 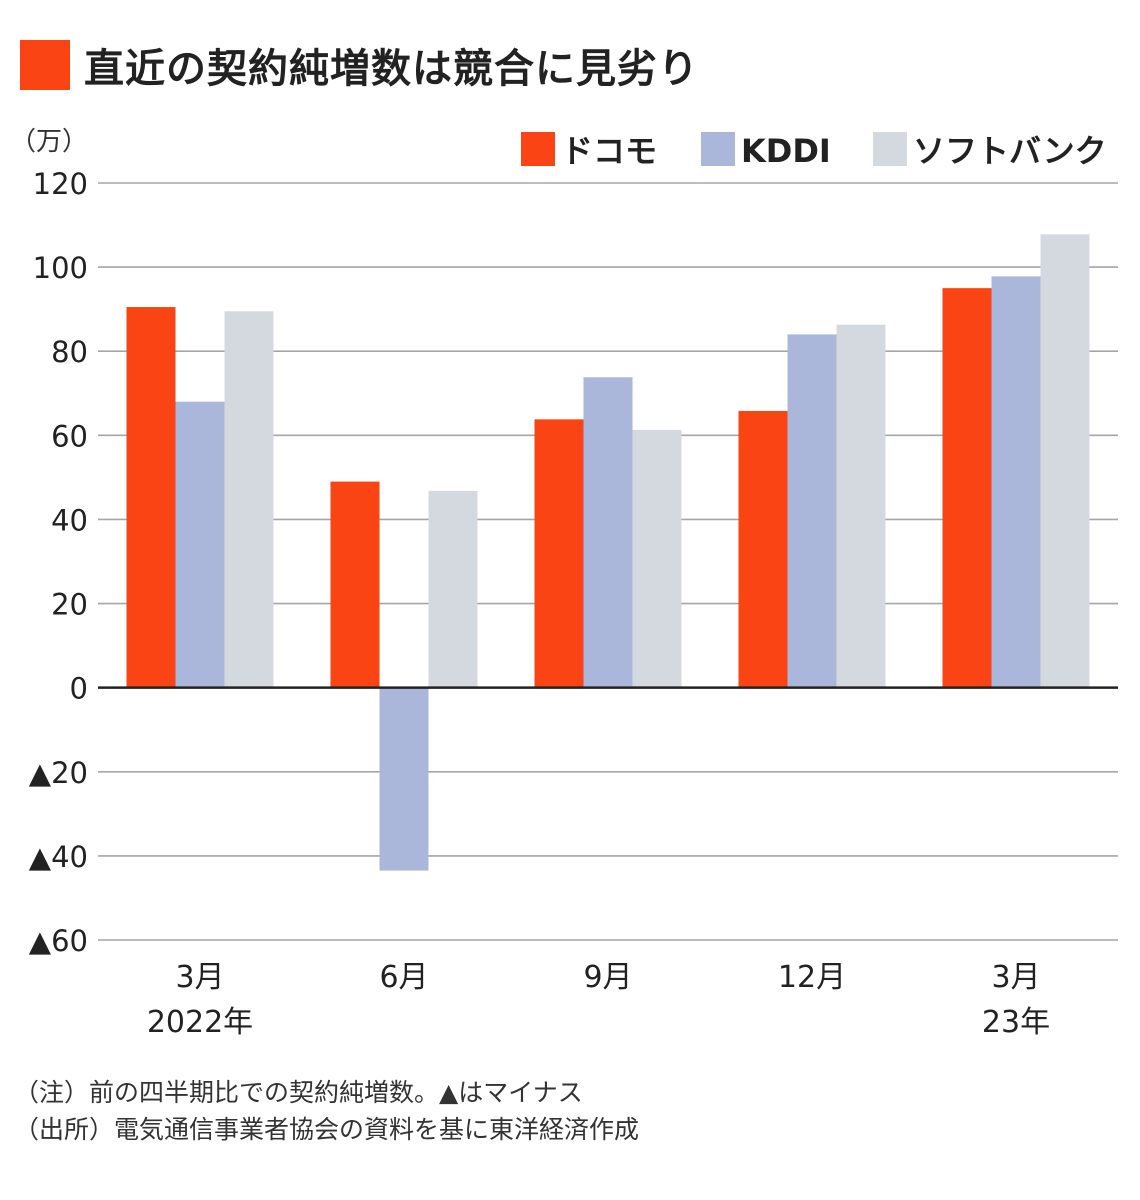 I want to click on y-unit-label: （万）, so click(x=49, y=142).